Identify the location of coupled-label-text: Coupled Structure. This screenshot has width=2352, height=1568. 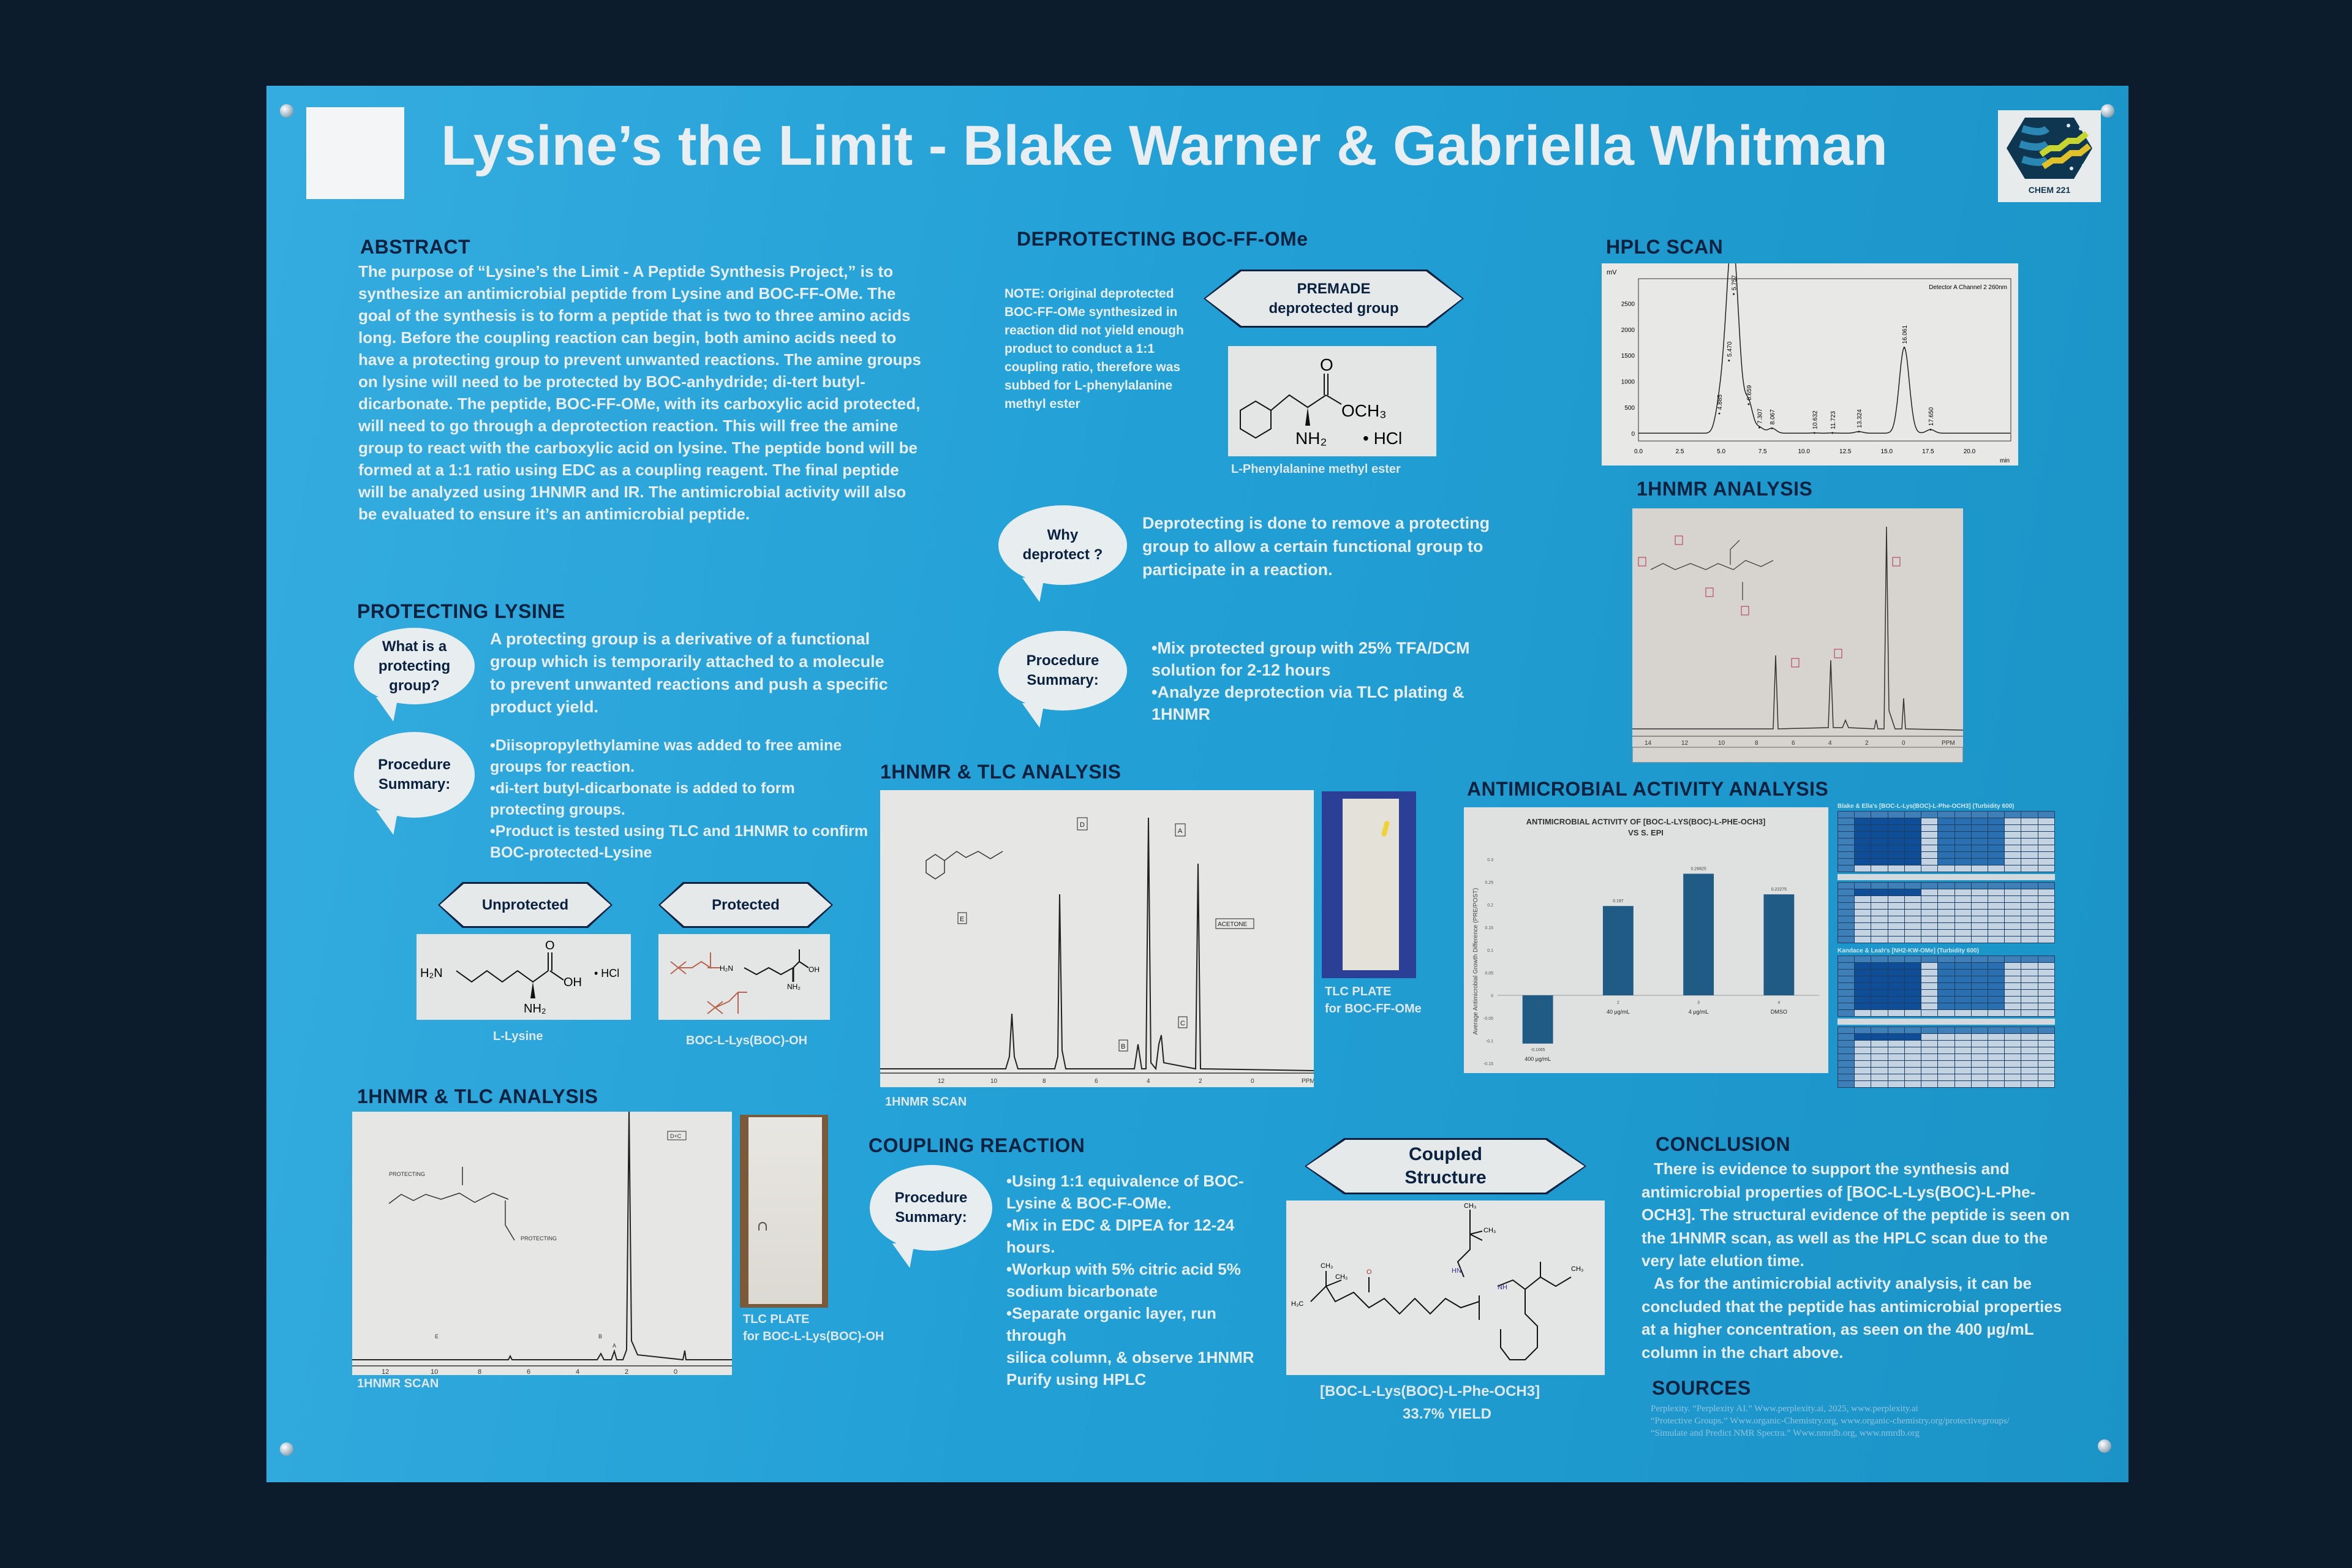
(1445, 1167).